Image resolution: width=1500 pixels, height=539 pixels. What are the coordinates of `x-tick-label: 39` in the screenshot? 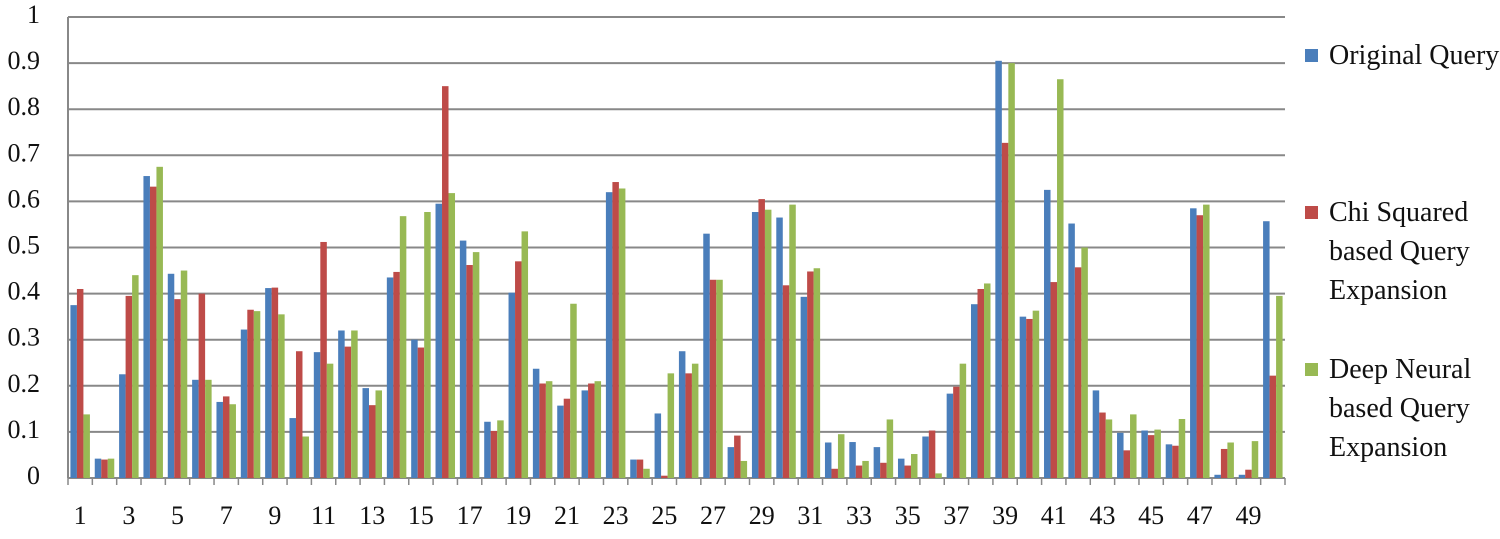 It's located at (1005, 515).